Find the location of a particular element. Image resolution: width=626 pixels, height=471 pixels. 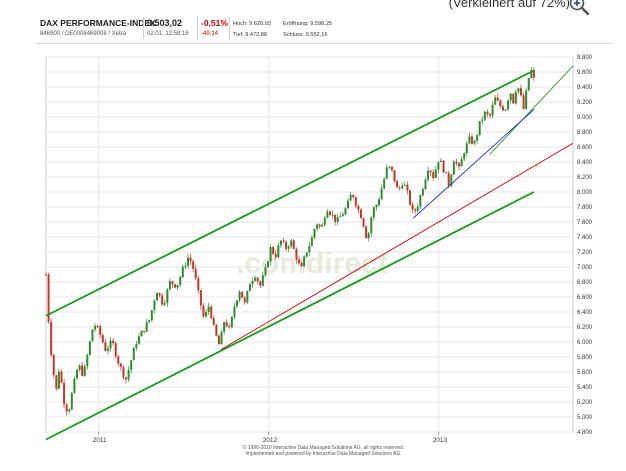

index-name: DAX PERFORMANCE-INDEX is located at coordinates (98, 23).